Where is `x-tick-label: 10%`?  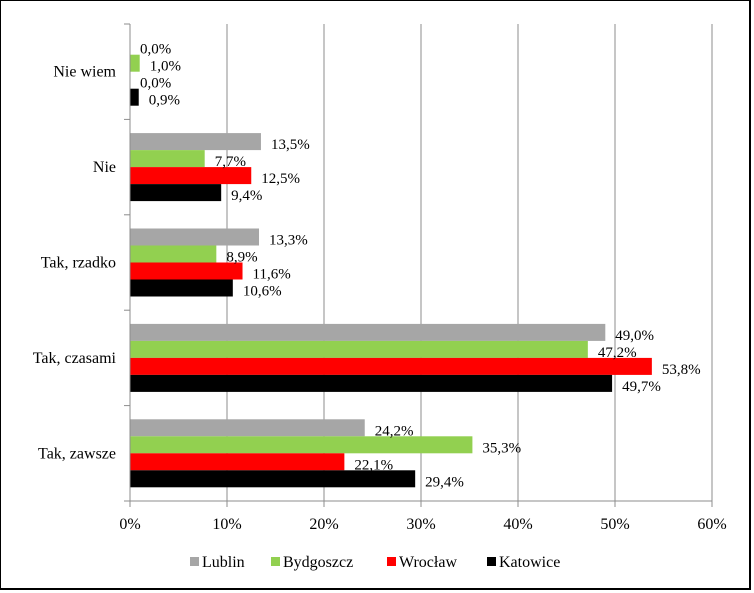 x-tick-label: 10% is located at coordinates (226, 524).